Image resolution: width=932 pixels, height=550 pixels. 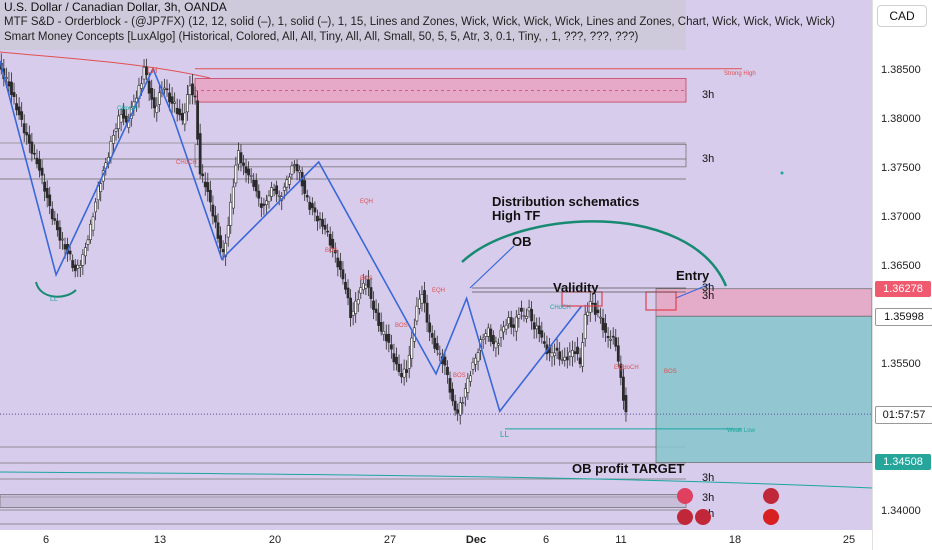 I want to click on time-axis: 6 13 20 27 Dec 6 11 18 25, so click(x=436, y=540).